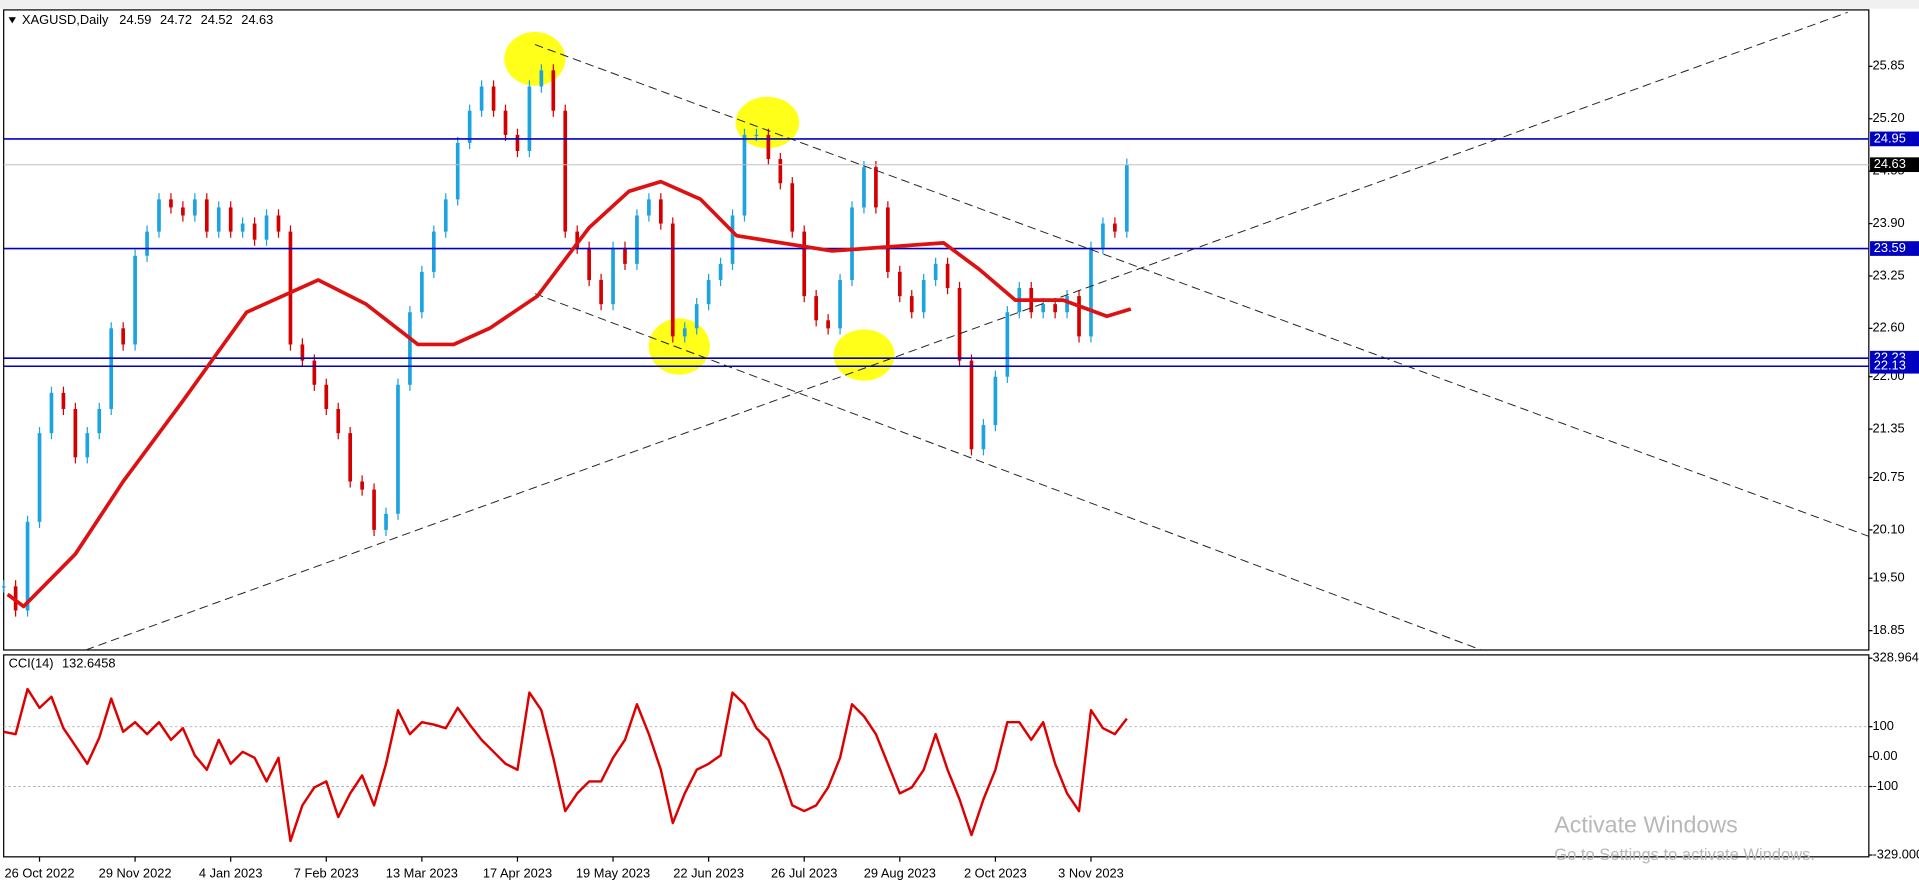 The image size is (1919, 890). Describe the element at coordinates (326, 872) in the screenshot. I see `x-tick-label: 7 Feb 2023` at that location.